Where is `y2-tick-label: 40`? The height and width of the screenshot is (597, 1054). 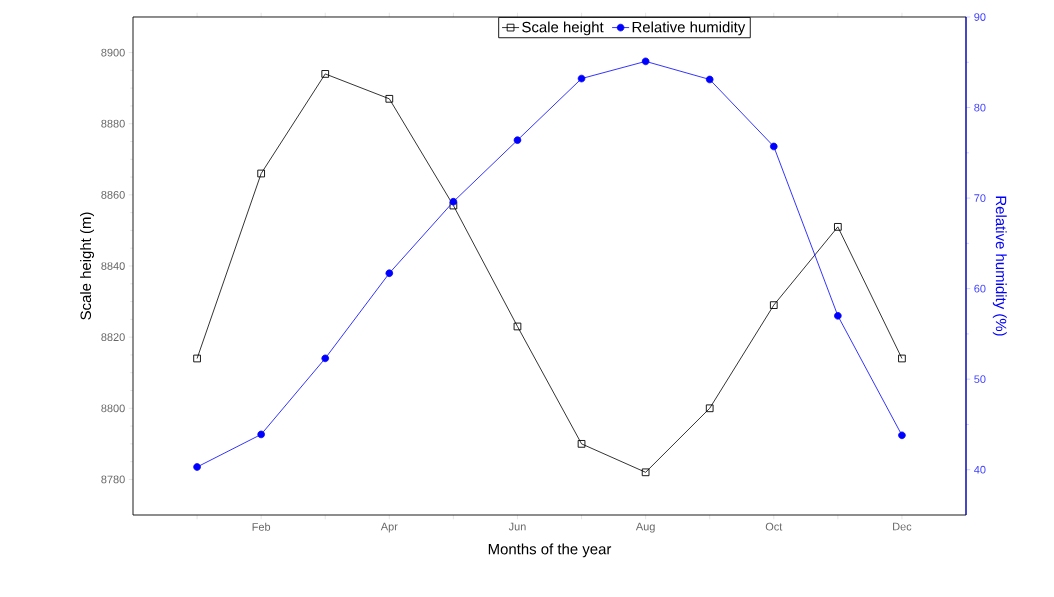 y2-tick-label: 40 is located at coordinates (980, 469).